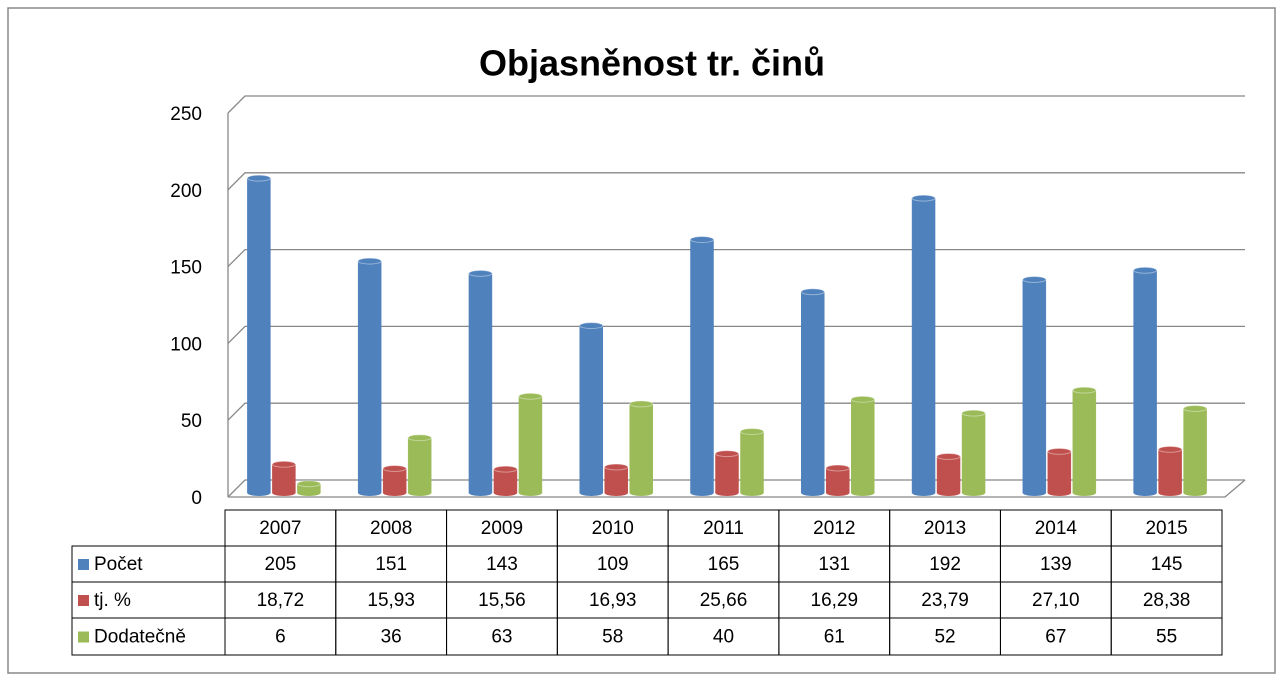  What do you see at coordinates (391, 600) in the screenshot?
I see `data-label: 15,93` at bounding box center [391, 600].